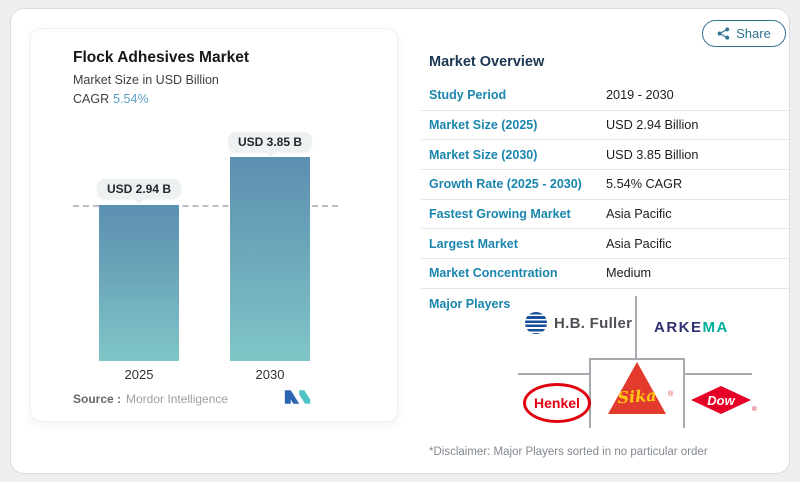  I want to click on row-label: Market Size (2030), so click(483, 154).